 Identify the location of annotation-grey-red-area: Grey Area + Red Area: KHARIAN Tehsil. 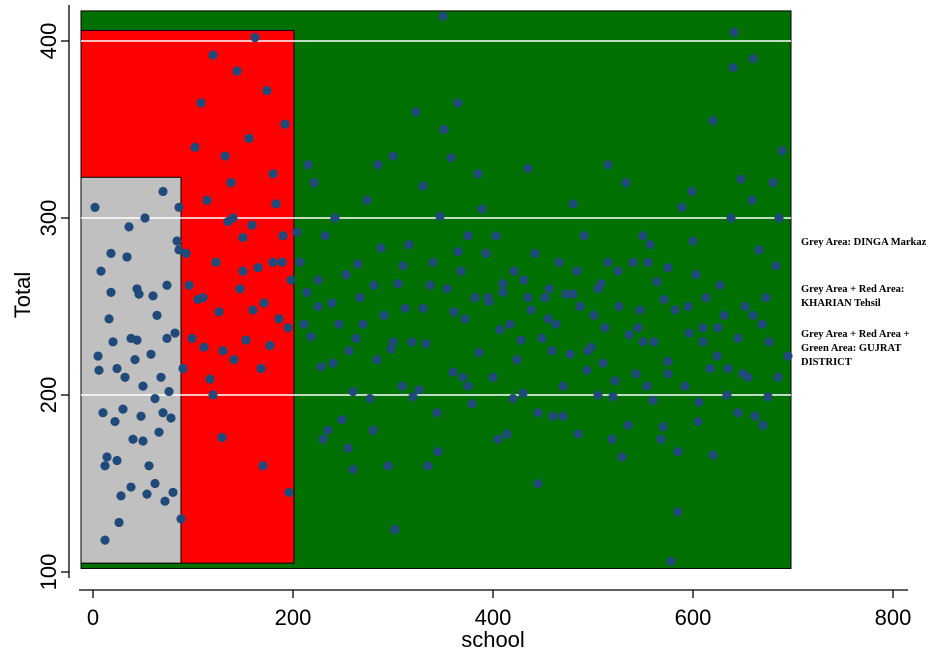
(853, 296).